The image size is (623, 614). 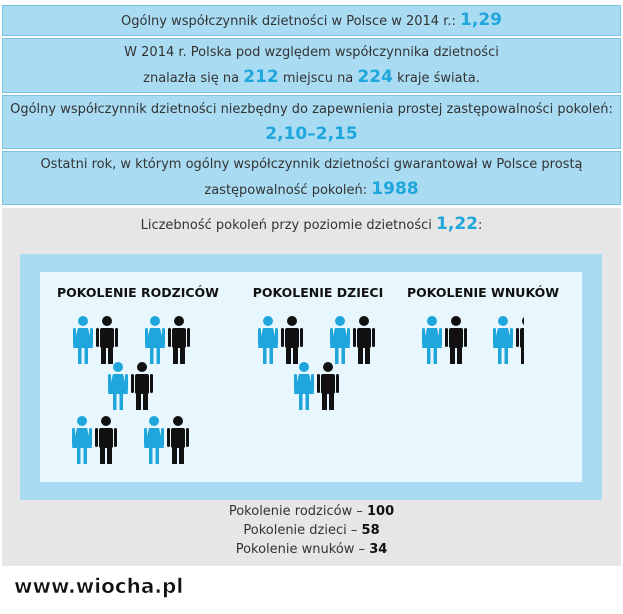 I want to click on summary-line: Pokolenie dzieci – 58, so click(x=311, y=530).